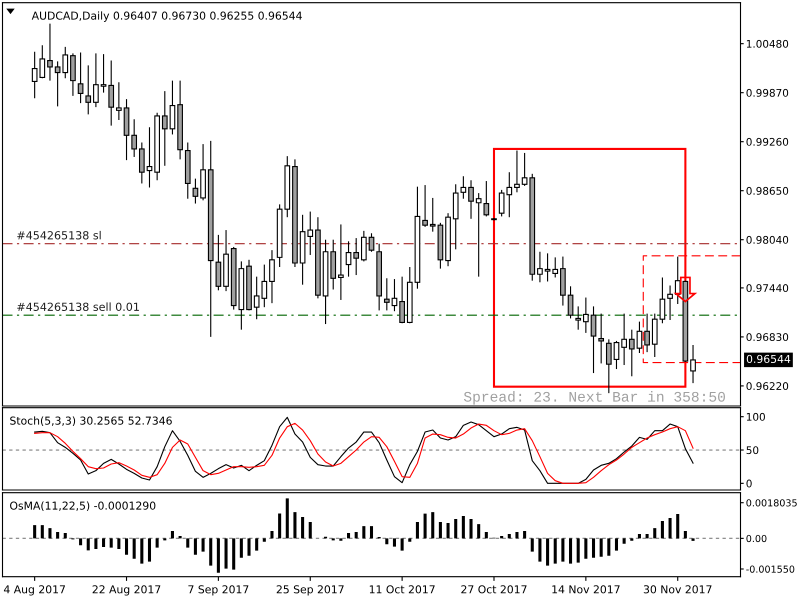 The width and height of the screenshot is (800, 600). I want to click on y-tick-label: 0.99870, so click(767, 92).